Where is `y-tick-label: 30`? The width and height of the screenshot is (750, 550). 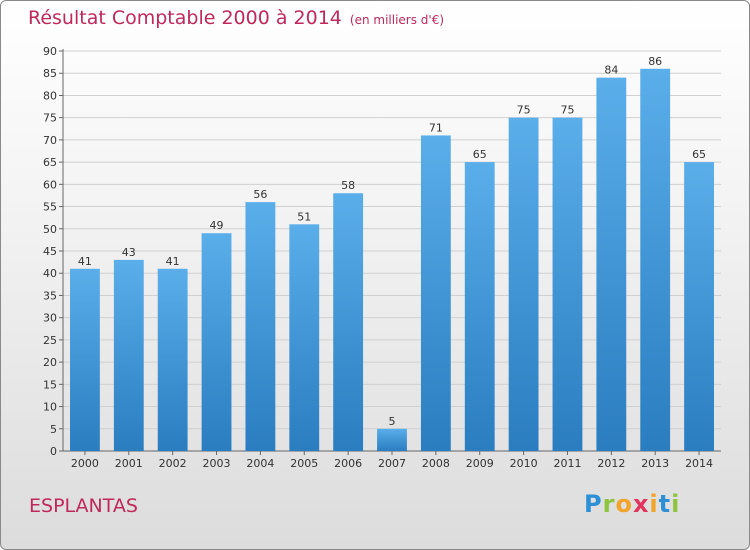
y-tick-label: 30 is located at coordinates (50, 318).